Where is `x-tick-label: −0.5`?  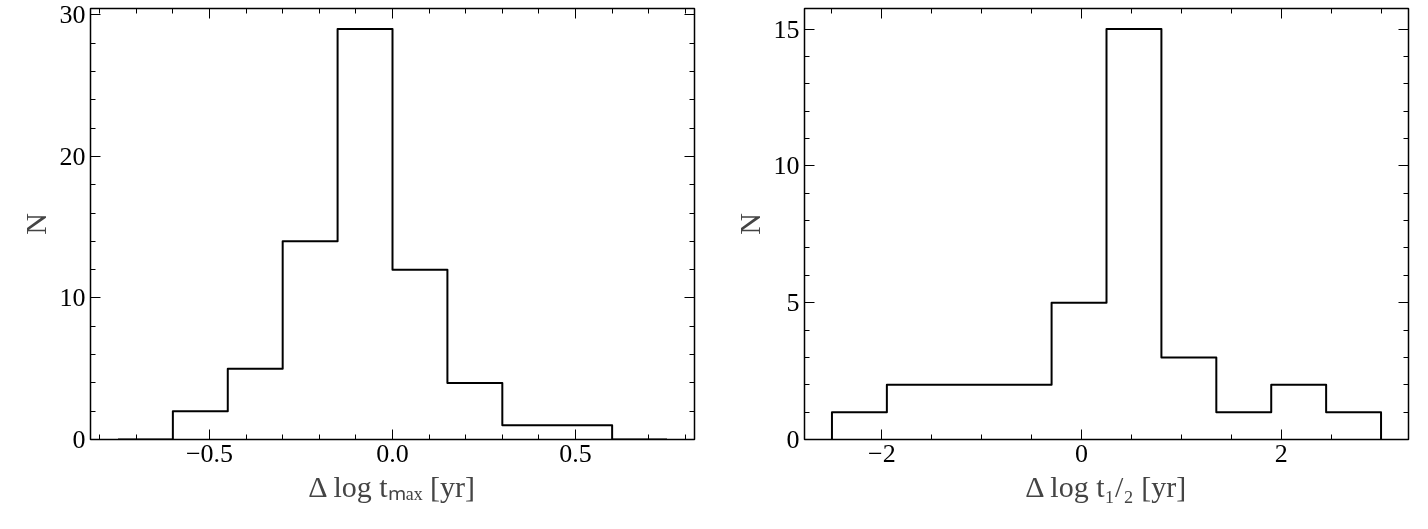
x-tick-label: −0.5 is located at coordinates (209, 453).